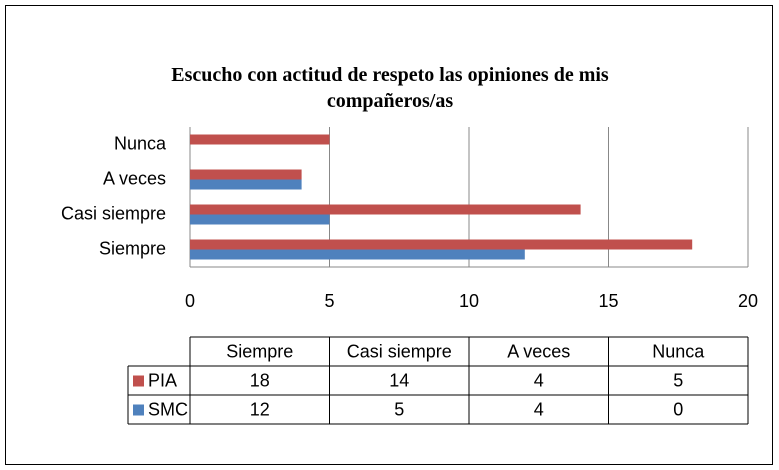  What do you see at coordinates (608, 301) in the screenshot?
I see `x-tick-label: 15` at bounding box center [608, 301].